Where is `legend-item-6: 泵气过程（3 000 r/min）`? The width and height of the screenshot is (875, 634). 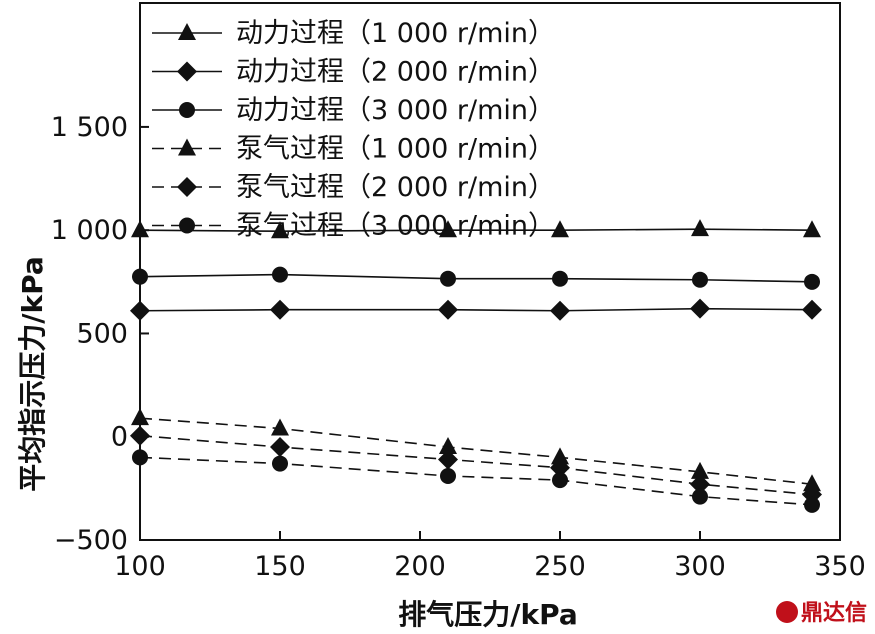 legend-item-6: 泵气过程（3 000 r/min） is located at coordinates (353, 226).